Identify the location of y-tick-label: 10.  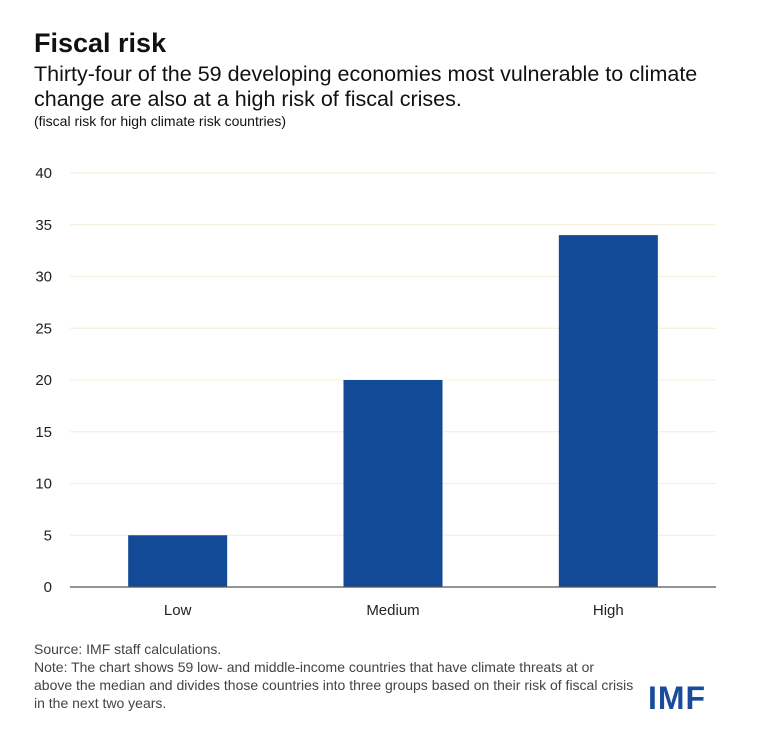
(43, 484).